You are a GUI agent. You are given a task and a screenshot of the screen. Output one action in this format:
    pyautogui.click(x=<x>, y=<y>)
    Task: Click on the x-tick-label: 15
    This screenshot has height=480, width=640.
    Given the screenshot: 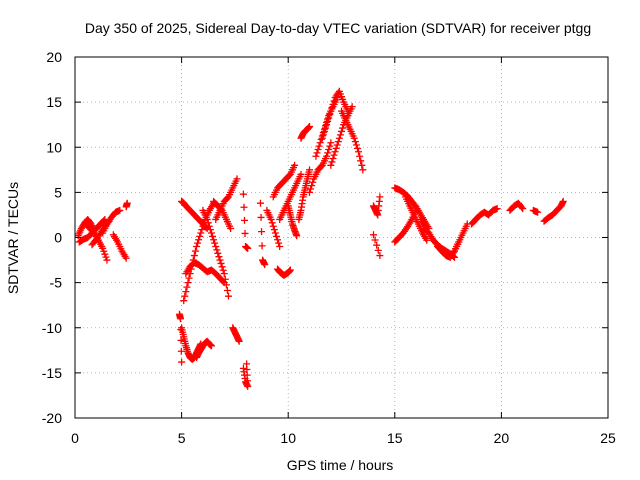 What is the action you would take?
    pyautogui.click(x=395, y=438)
    